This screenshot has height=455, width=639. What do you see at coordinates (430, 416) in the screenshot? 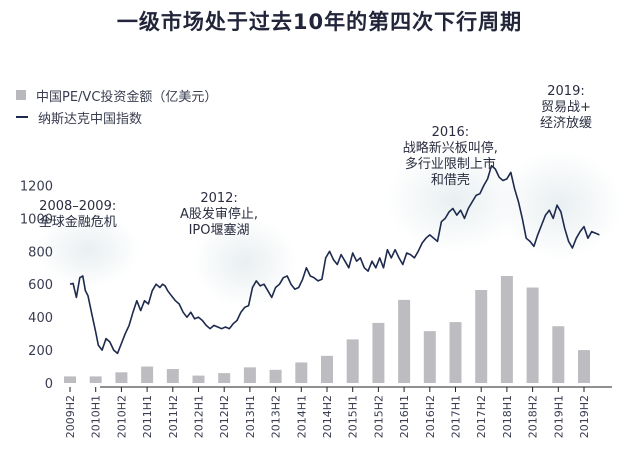
I see `x-tick-label: 2016H2` at bounding box center [430, 416].